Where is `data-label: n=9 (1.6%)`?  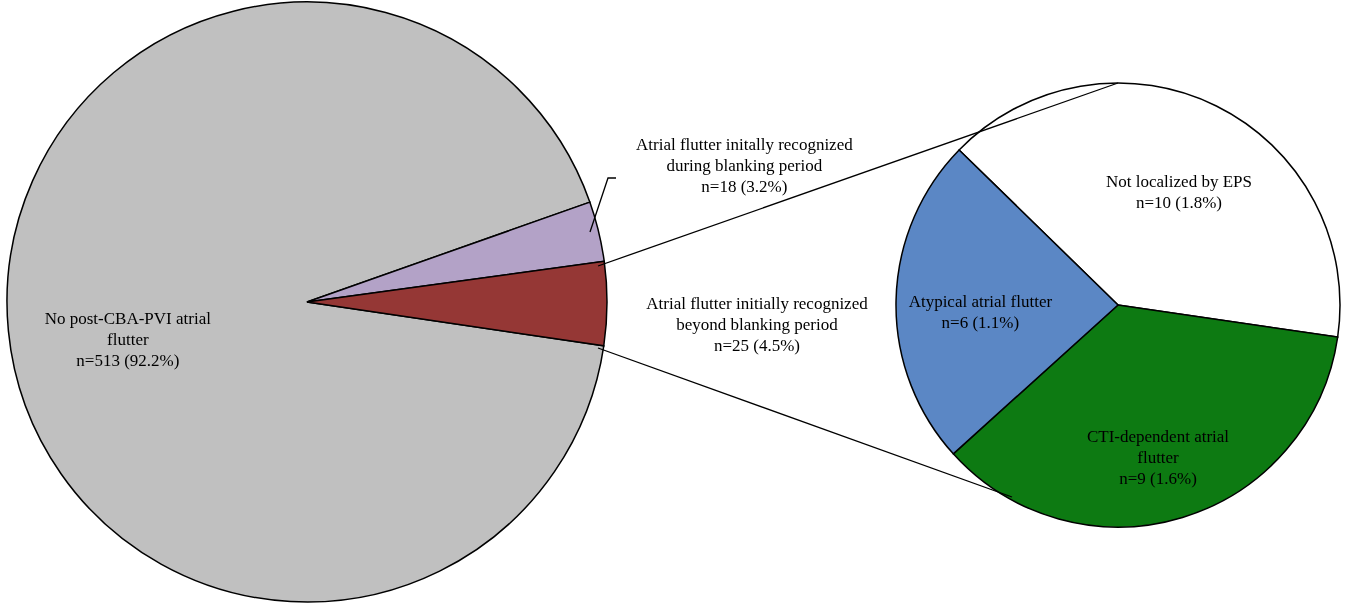 data-label: n=9 (1.6%) is located at coordinates (1158, 478).